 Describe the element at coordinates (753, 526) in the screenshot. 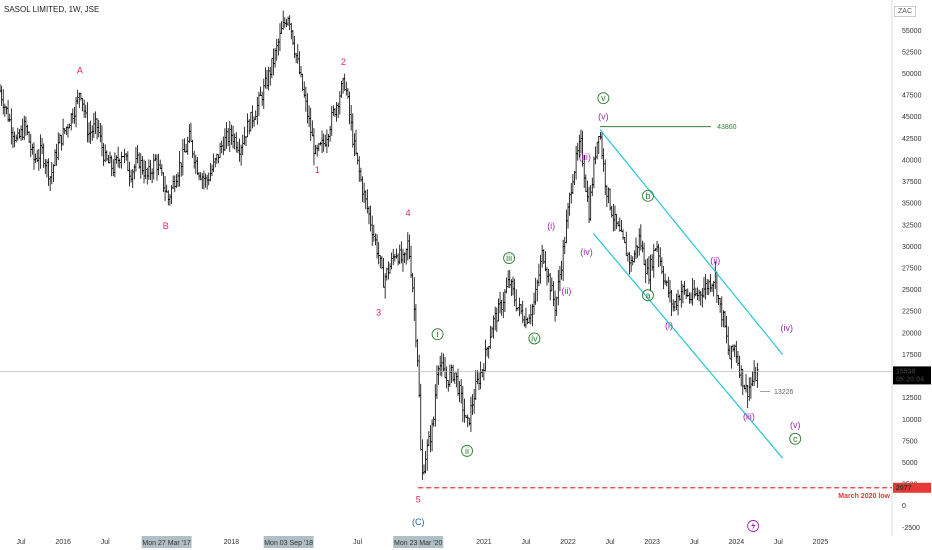

I see `lightning-icon` at that location.